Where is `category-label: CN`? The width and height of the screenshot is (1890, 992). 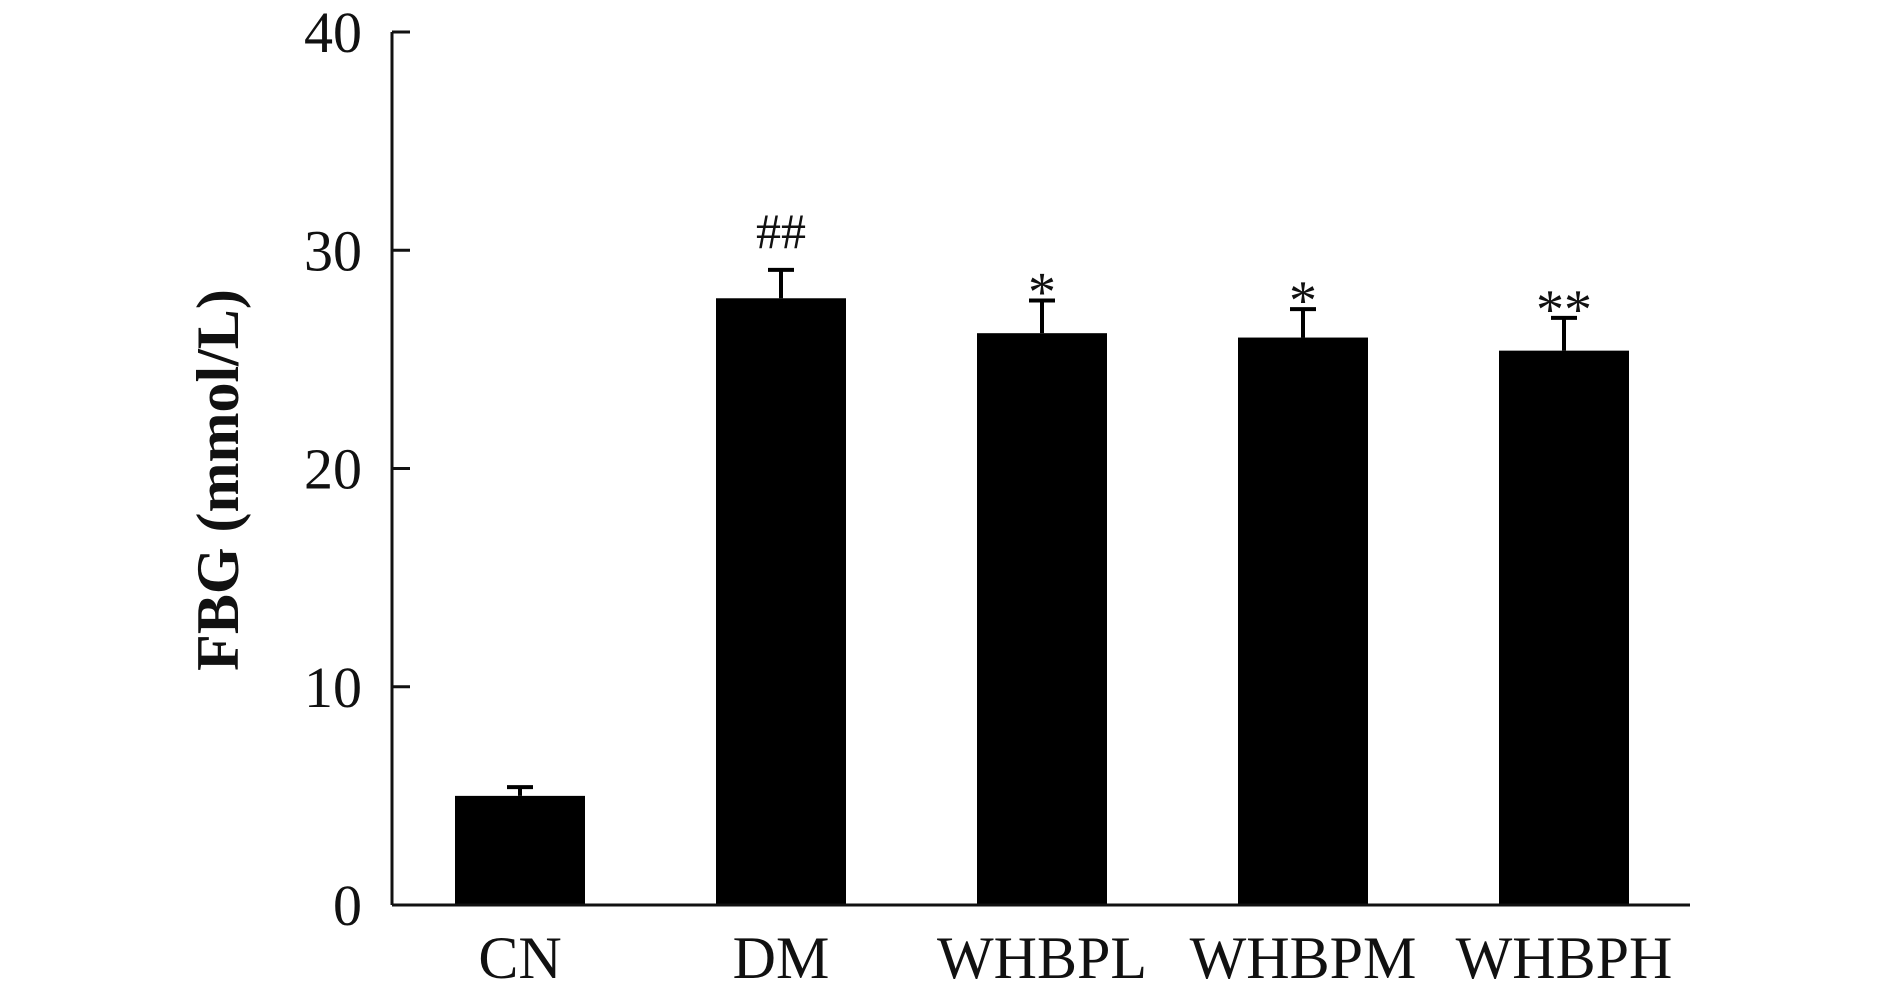
category-label: CN is located at coordinates (519, 958).